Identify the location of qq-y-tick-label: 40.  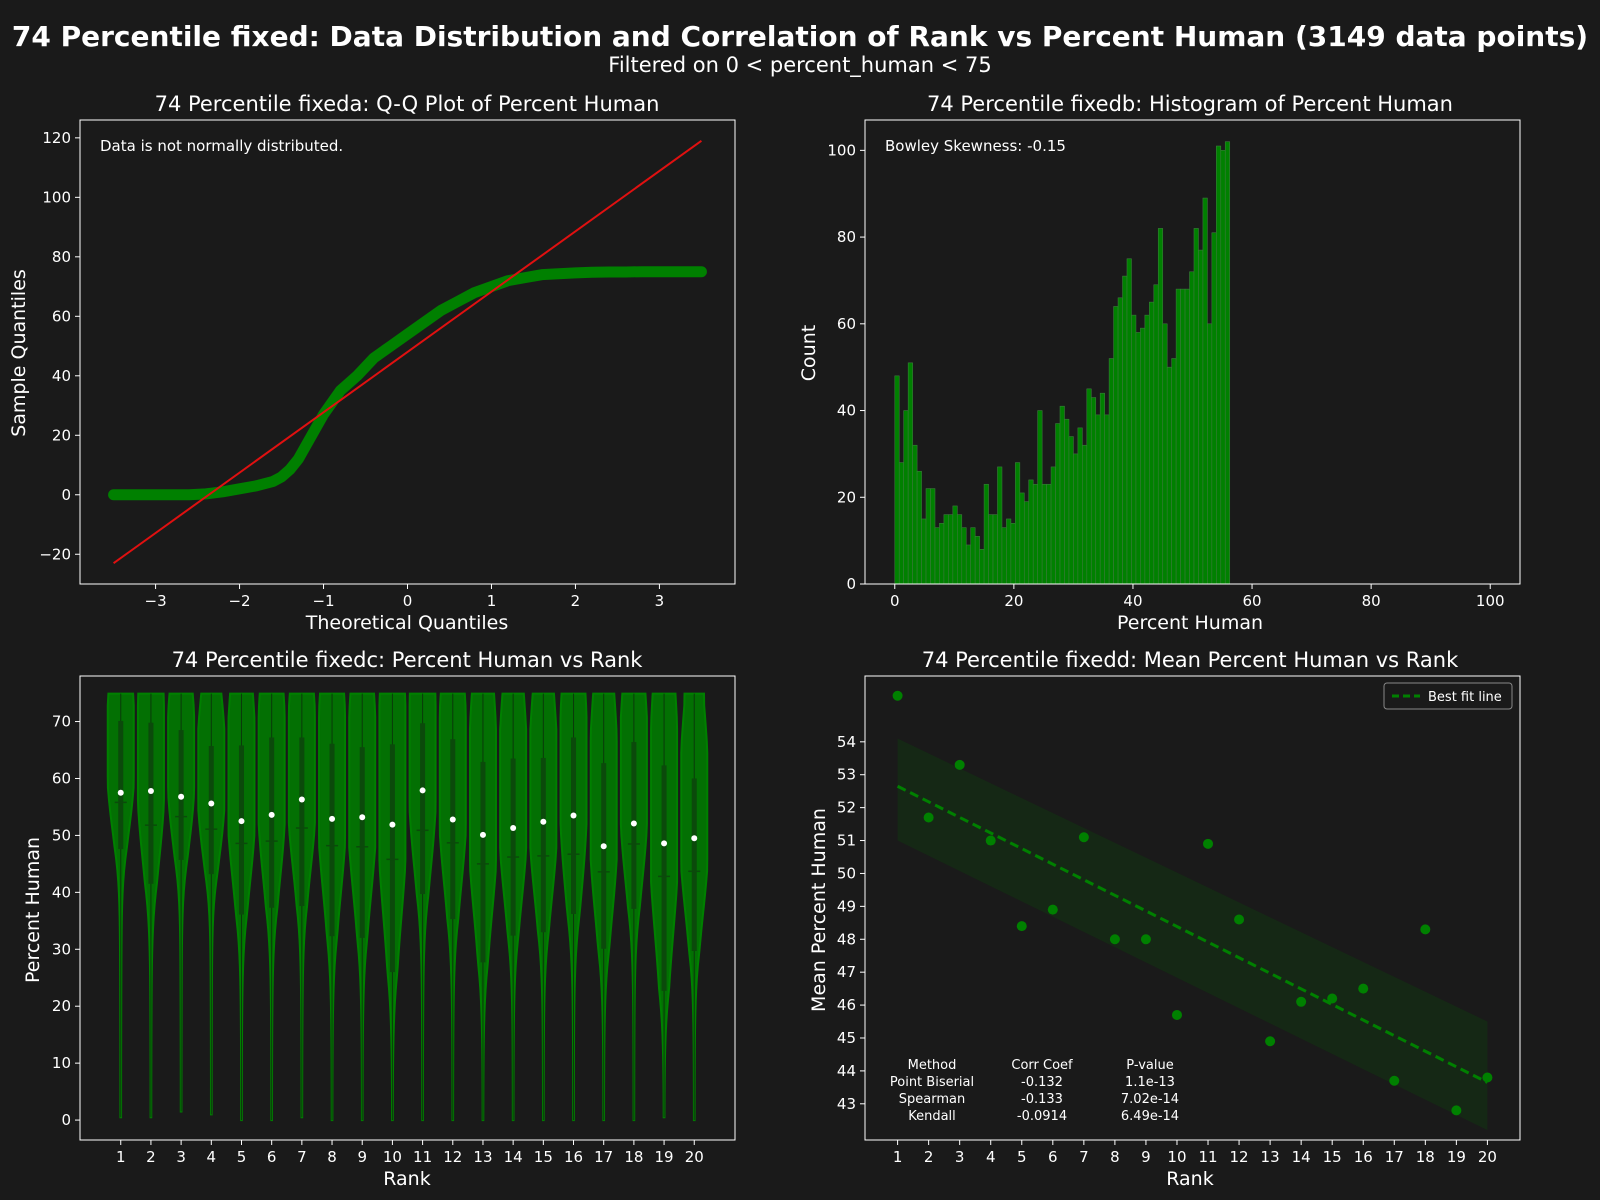
(61, 376).